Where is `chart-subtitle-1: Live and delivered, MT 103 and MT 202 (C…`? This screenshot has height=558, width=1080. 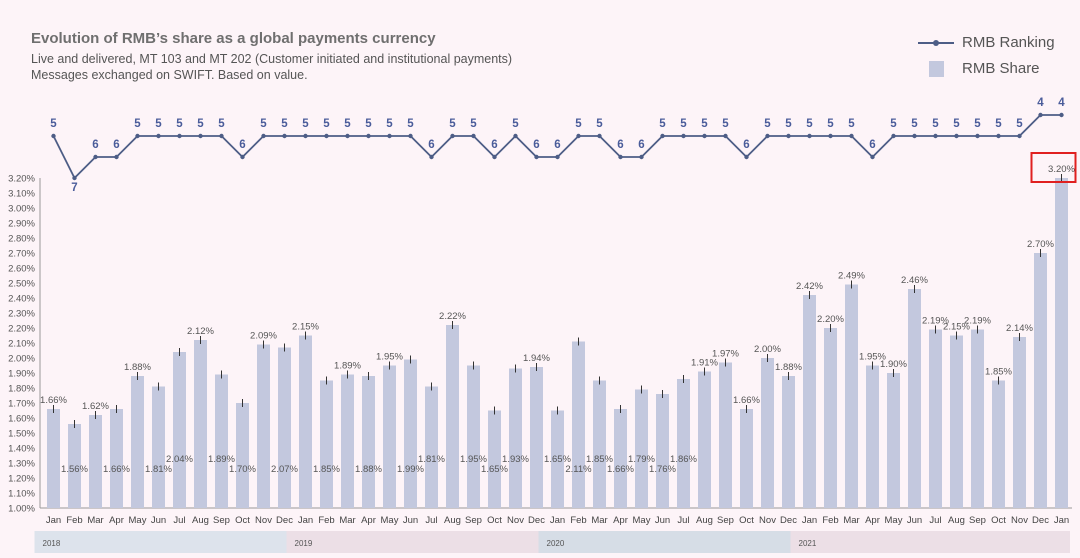 chart-subtitle-1: Live and delivered, MT 103 and MT 202 (C… is located at coordinates (272, 59).